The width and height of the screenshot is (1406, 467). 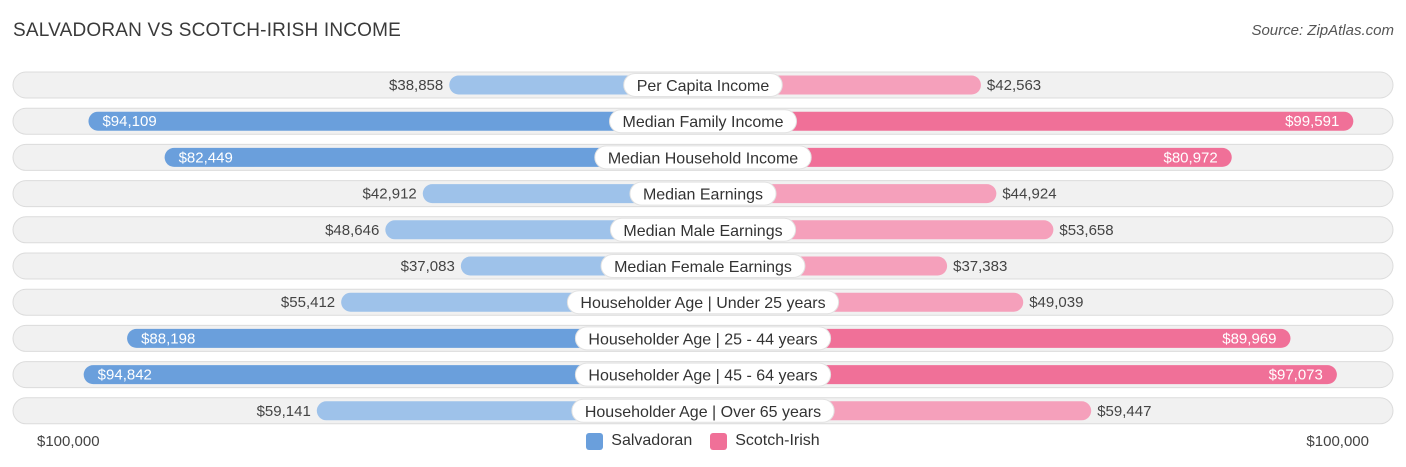 I want to click on legend-swatch-salvadoran, so click(x=595, y=441).